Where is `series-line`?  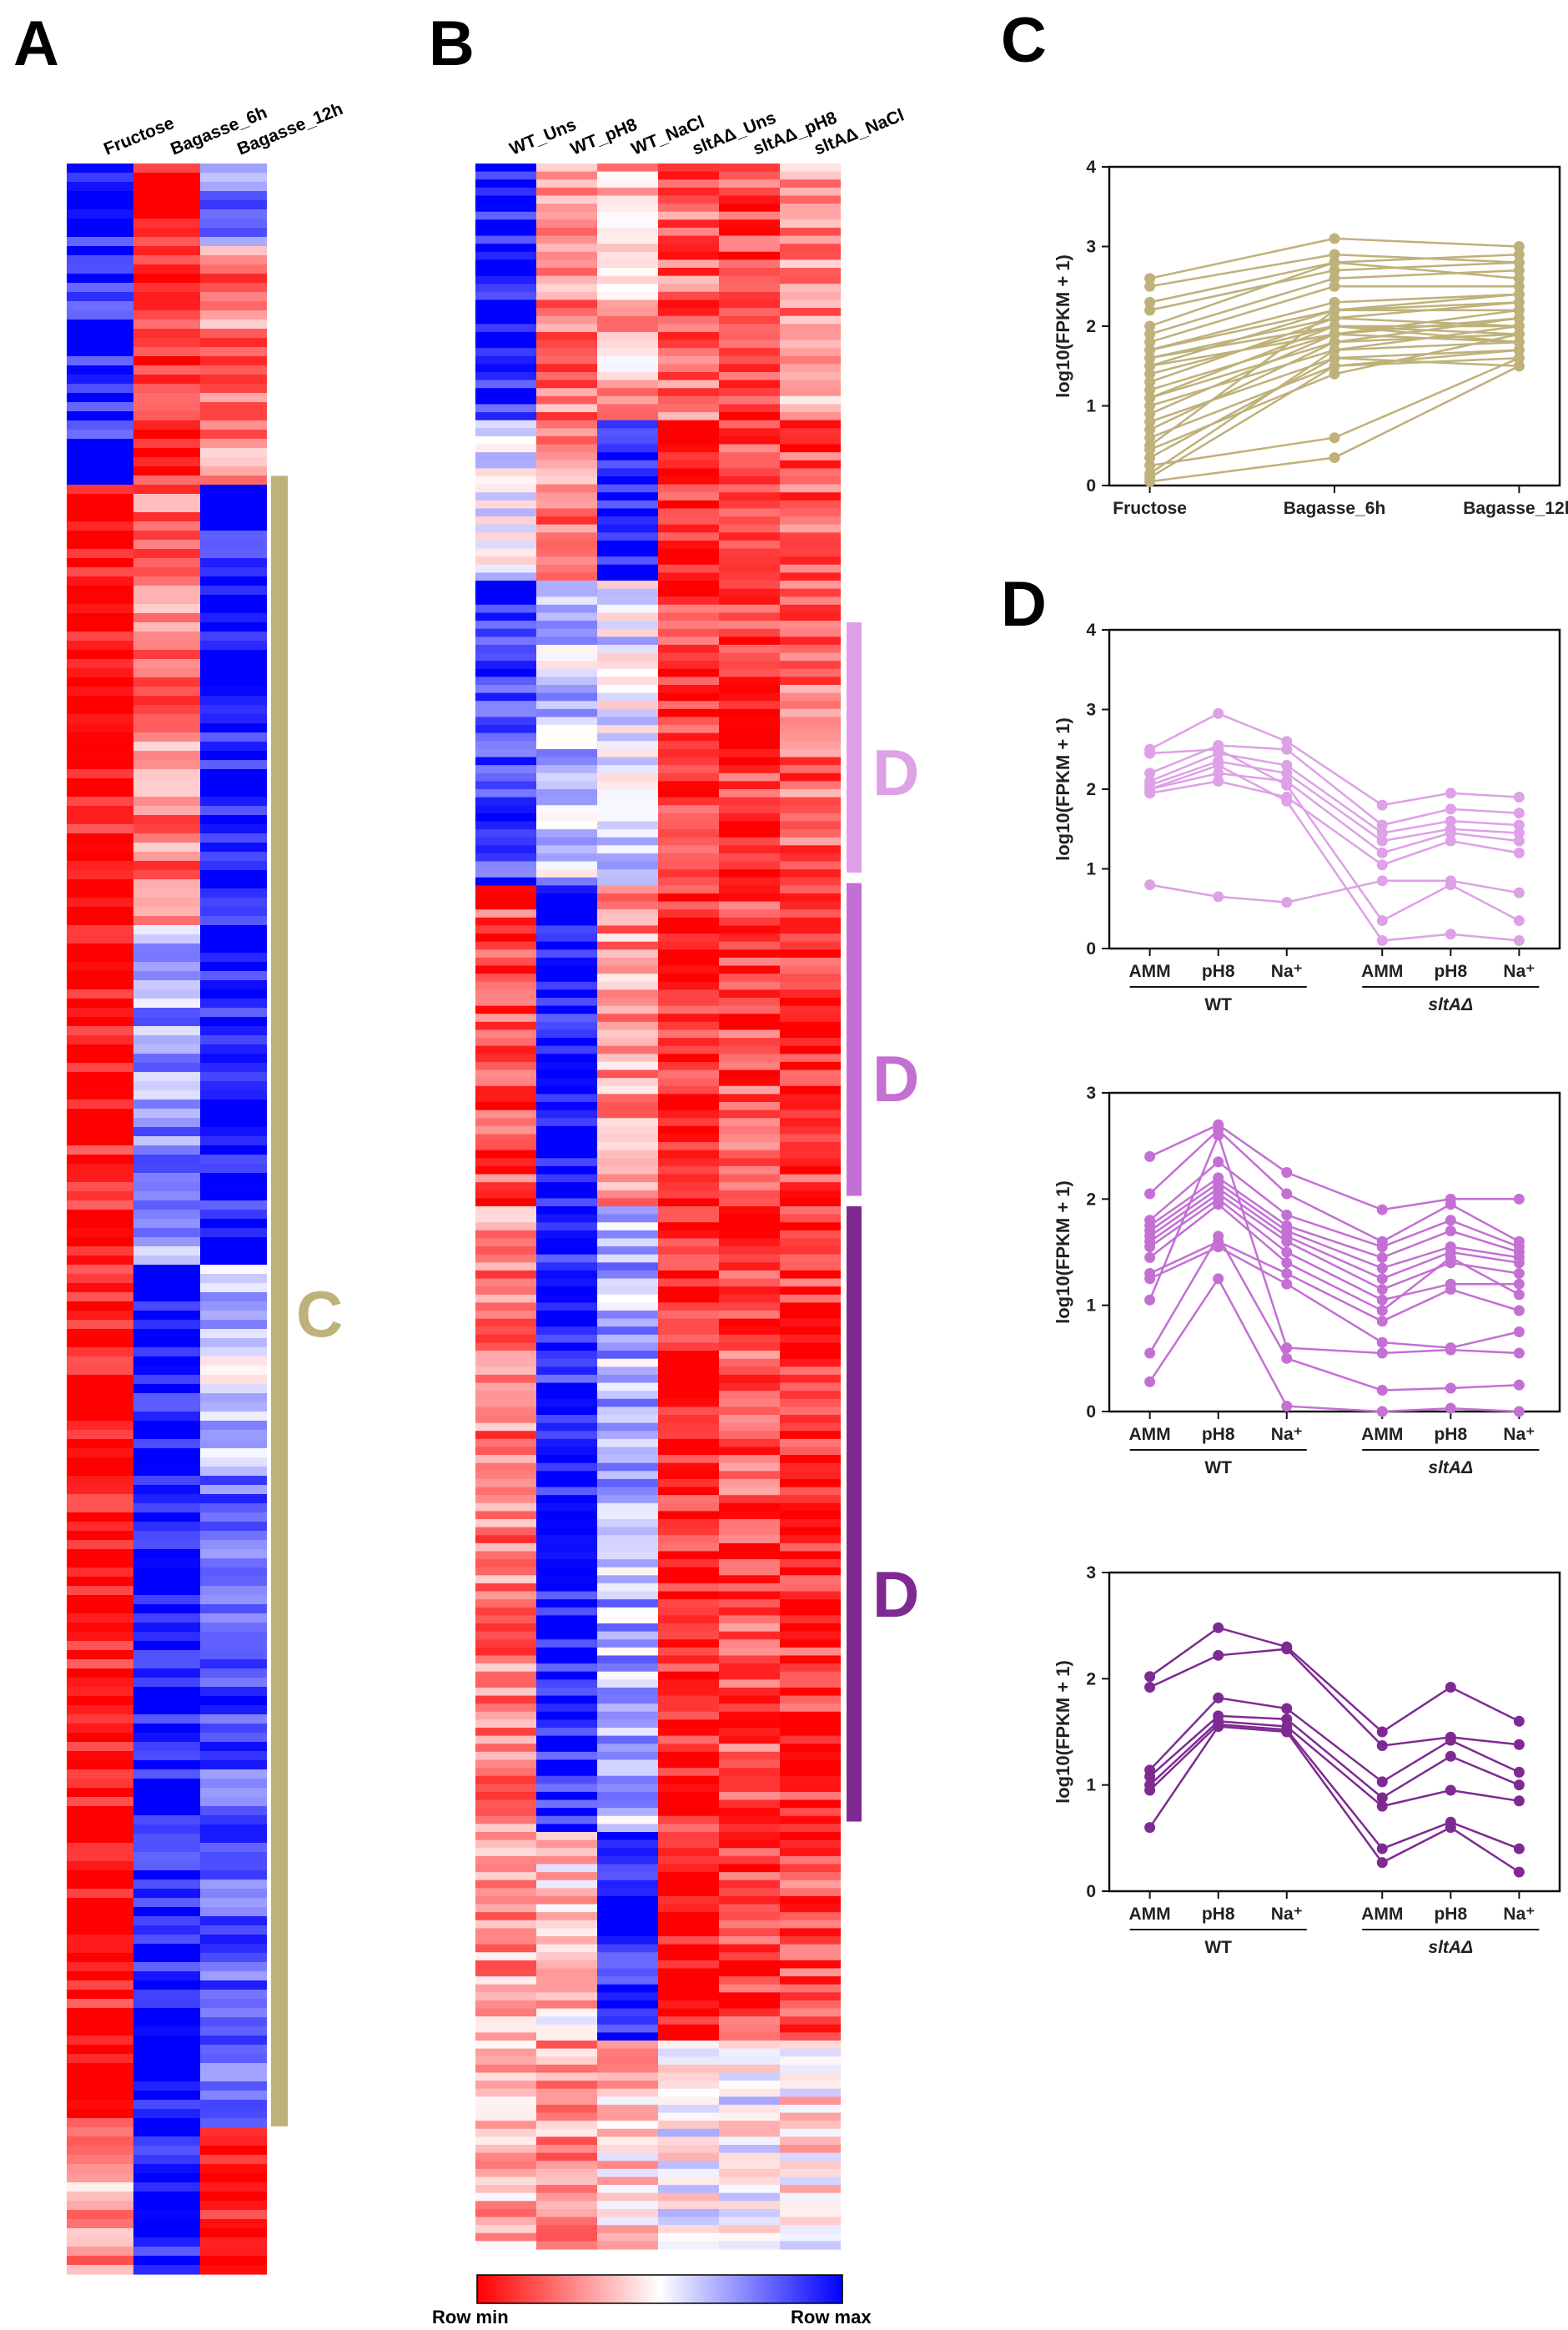 series-line is located at coordinates (1334, 793).